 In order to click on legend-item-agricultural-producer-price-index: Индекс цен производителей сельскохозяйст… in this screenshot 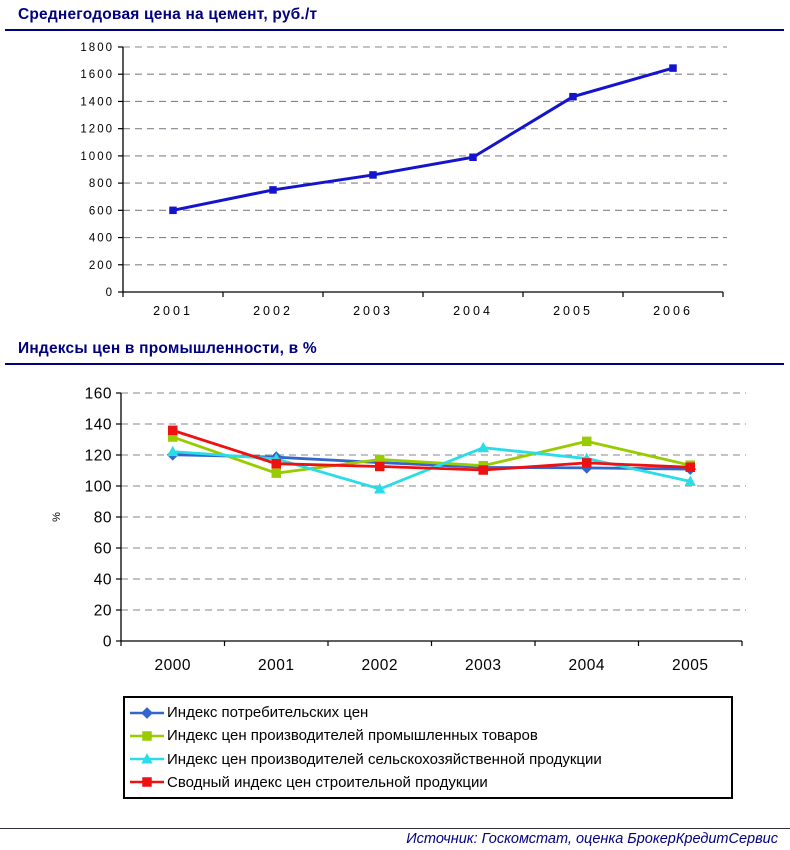, I will do `click(428, 759)`.